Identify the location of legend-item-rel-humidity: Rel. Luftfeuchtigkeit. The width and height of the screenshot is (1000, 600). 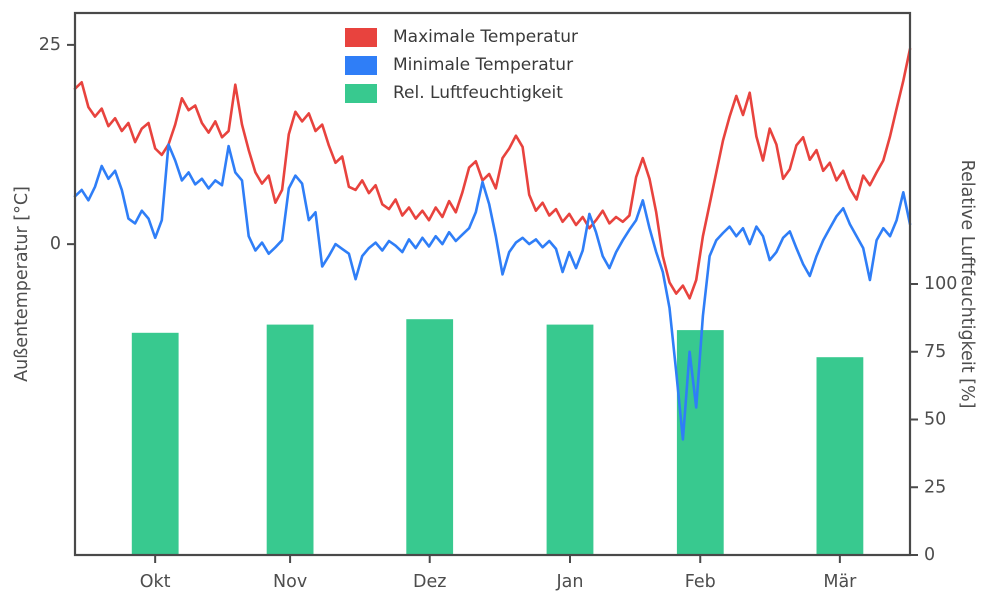
(461, 93).